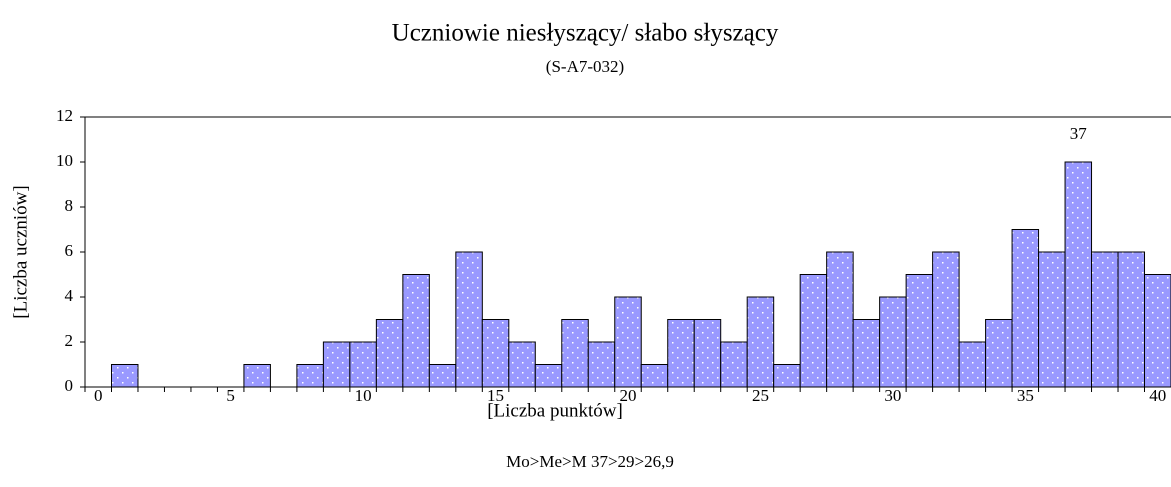  Describe the element at coordinates (230, 395) in the screenshot. I see `x-tick-label: 5` at that location.